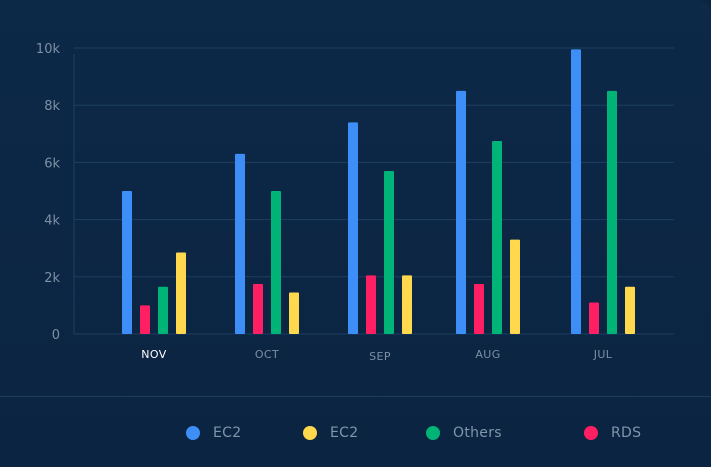  I want to click on bar-rds-nov, so click(145, 319).